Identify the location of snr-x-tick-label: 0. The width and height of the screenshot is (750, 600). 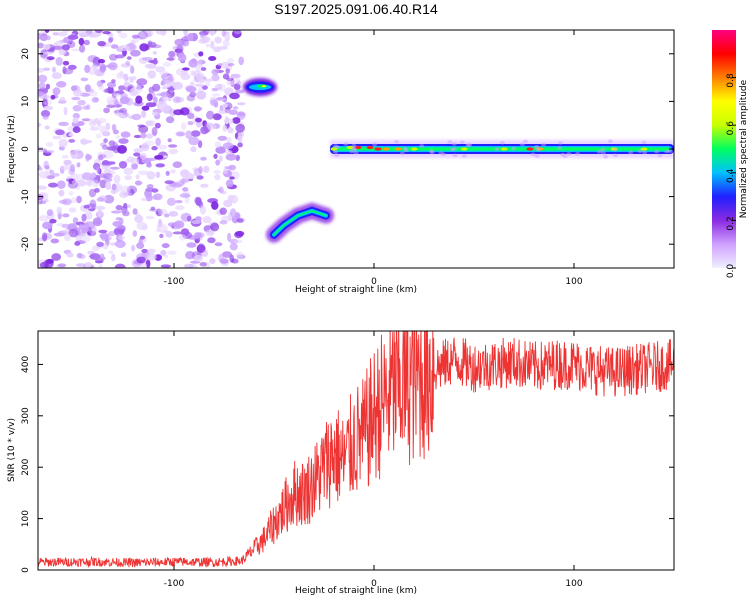
(374, 584).